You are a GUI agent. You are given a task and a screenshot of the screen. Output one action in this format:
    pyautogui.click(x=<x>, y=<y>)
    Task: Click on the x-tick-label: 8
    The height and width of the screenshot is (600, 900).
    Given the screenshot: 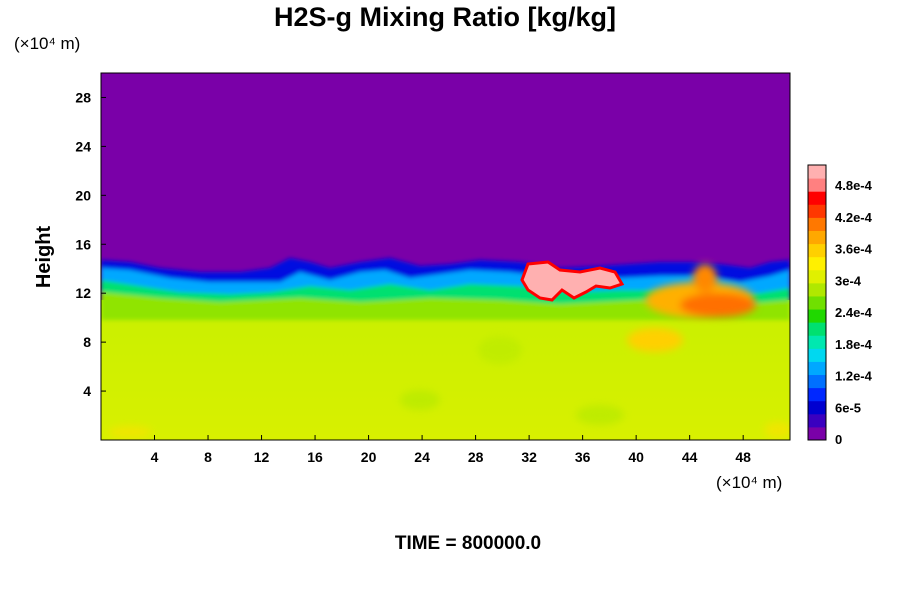 What is the action you would take?
    pyautogui.click(x=208, y=457)
    